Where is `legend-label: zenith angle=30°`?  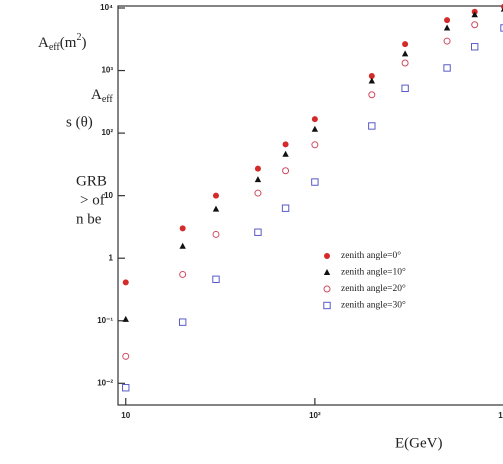
legend-label: zenith angle=30° is located at coordinates (373, 305).